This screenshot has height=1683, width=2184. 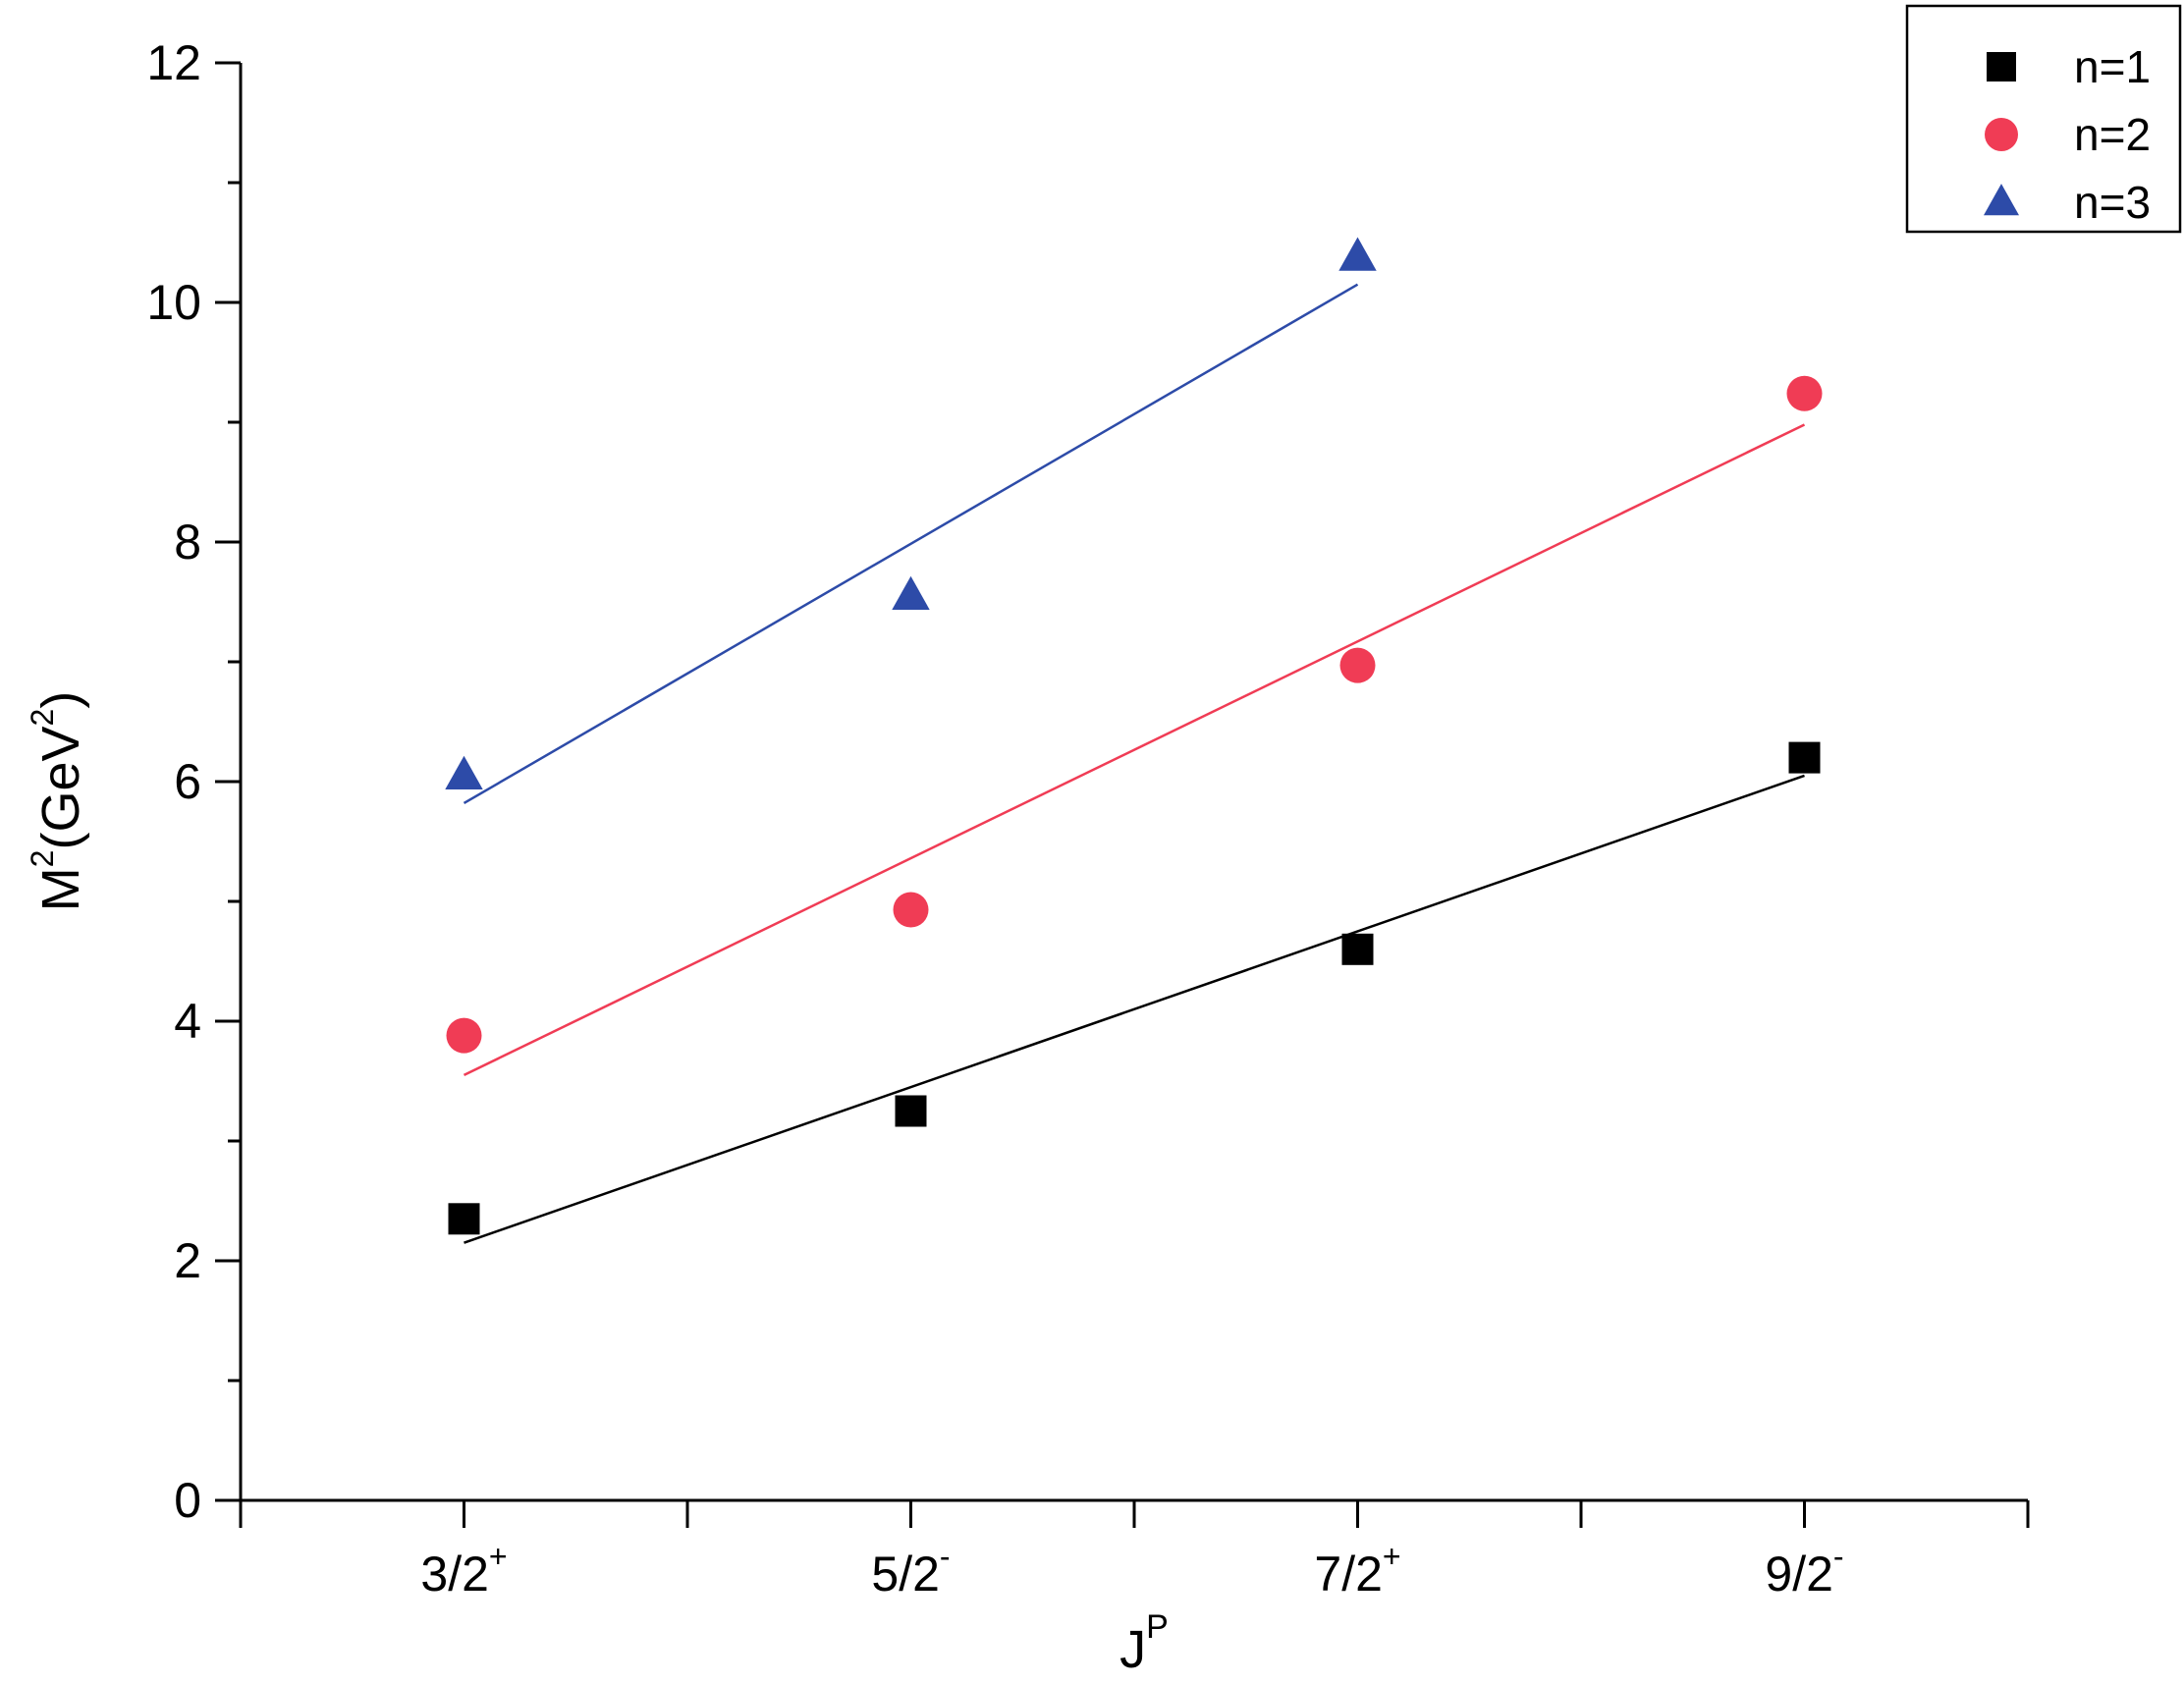 I want to click on x-tick-label: 5/2-, so click(x=910, y=1570).